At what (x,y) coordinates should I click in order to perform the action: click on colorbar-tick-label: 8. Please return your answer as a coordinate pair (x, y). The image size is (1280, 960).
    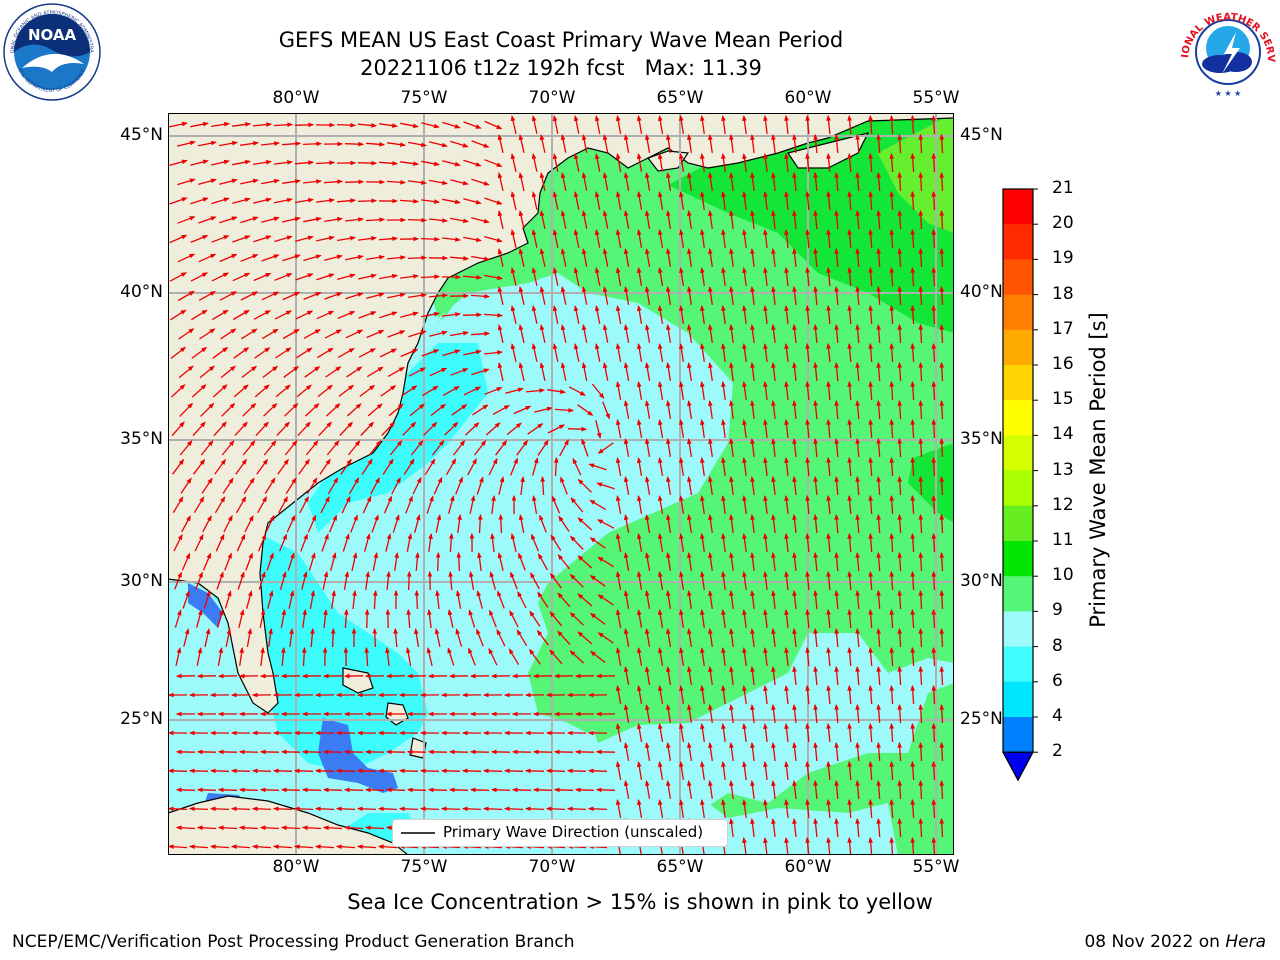
    Looking at the image, I should click on (1057, 645).